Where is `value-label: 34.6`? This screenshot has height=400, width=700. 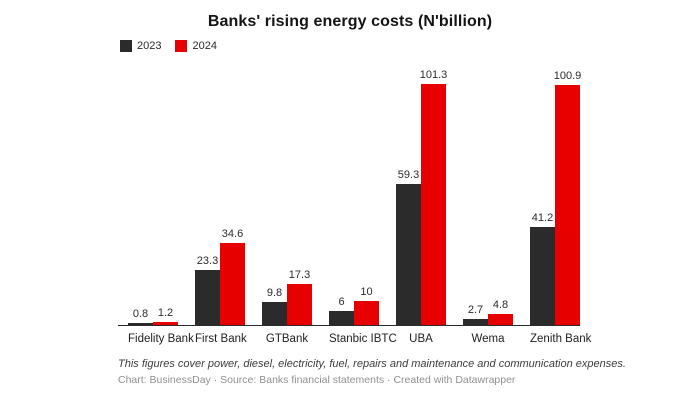 value-label: 34.6 is located at coordinates (232, 234).